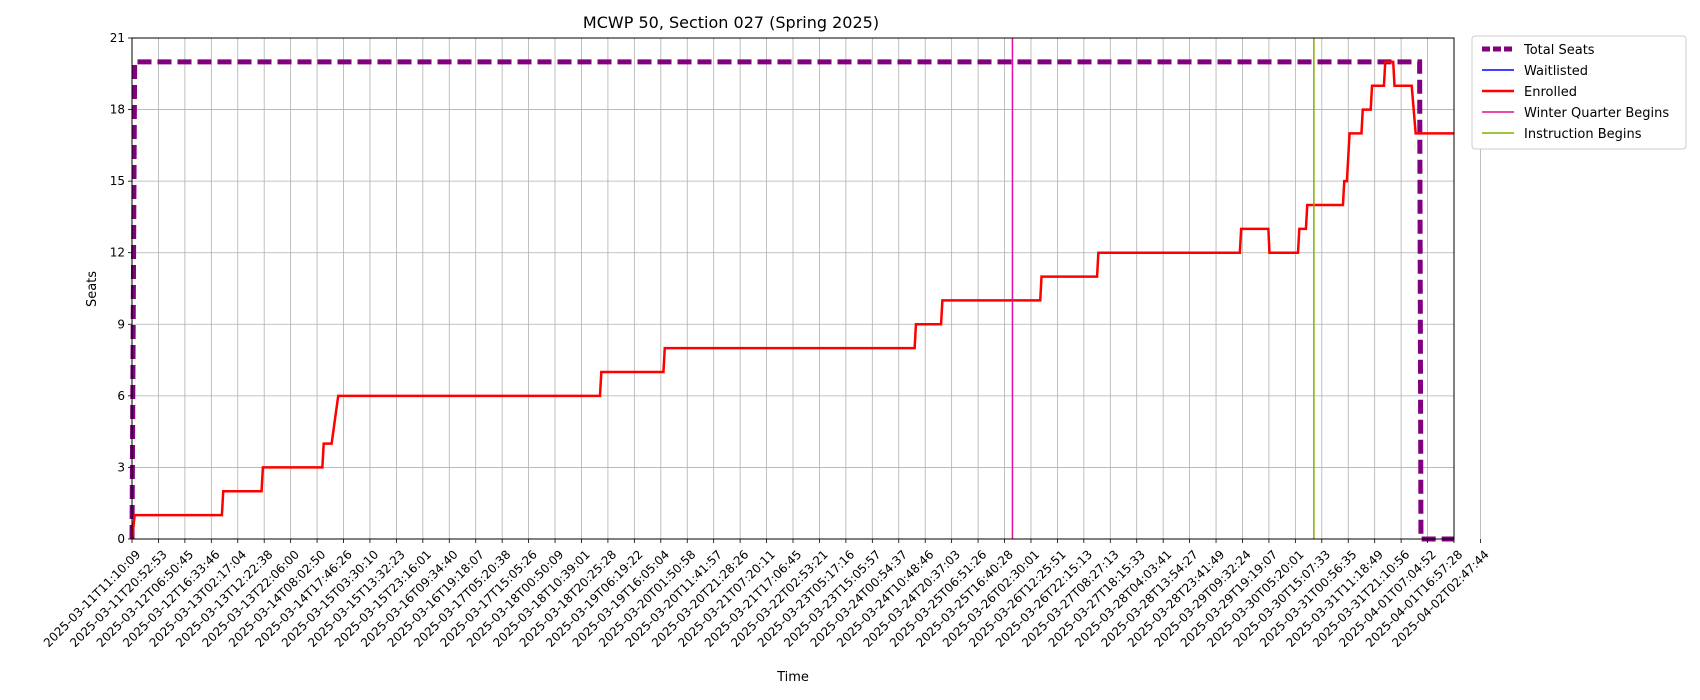  What do you see at coordinates (121, 467) in the screenshot?
I see `y-tick-label: 3` at bounding box center [121, 467].